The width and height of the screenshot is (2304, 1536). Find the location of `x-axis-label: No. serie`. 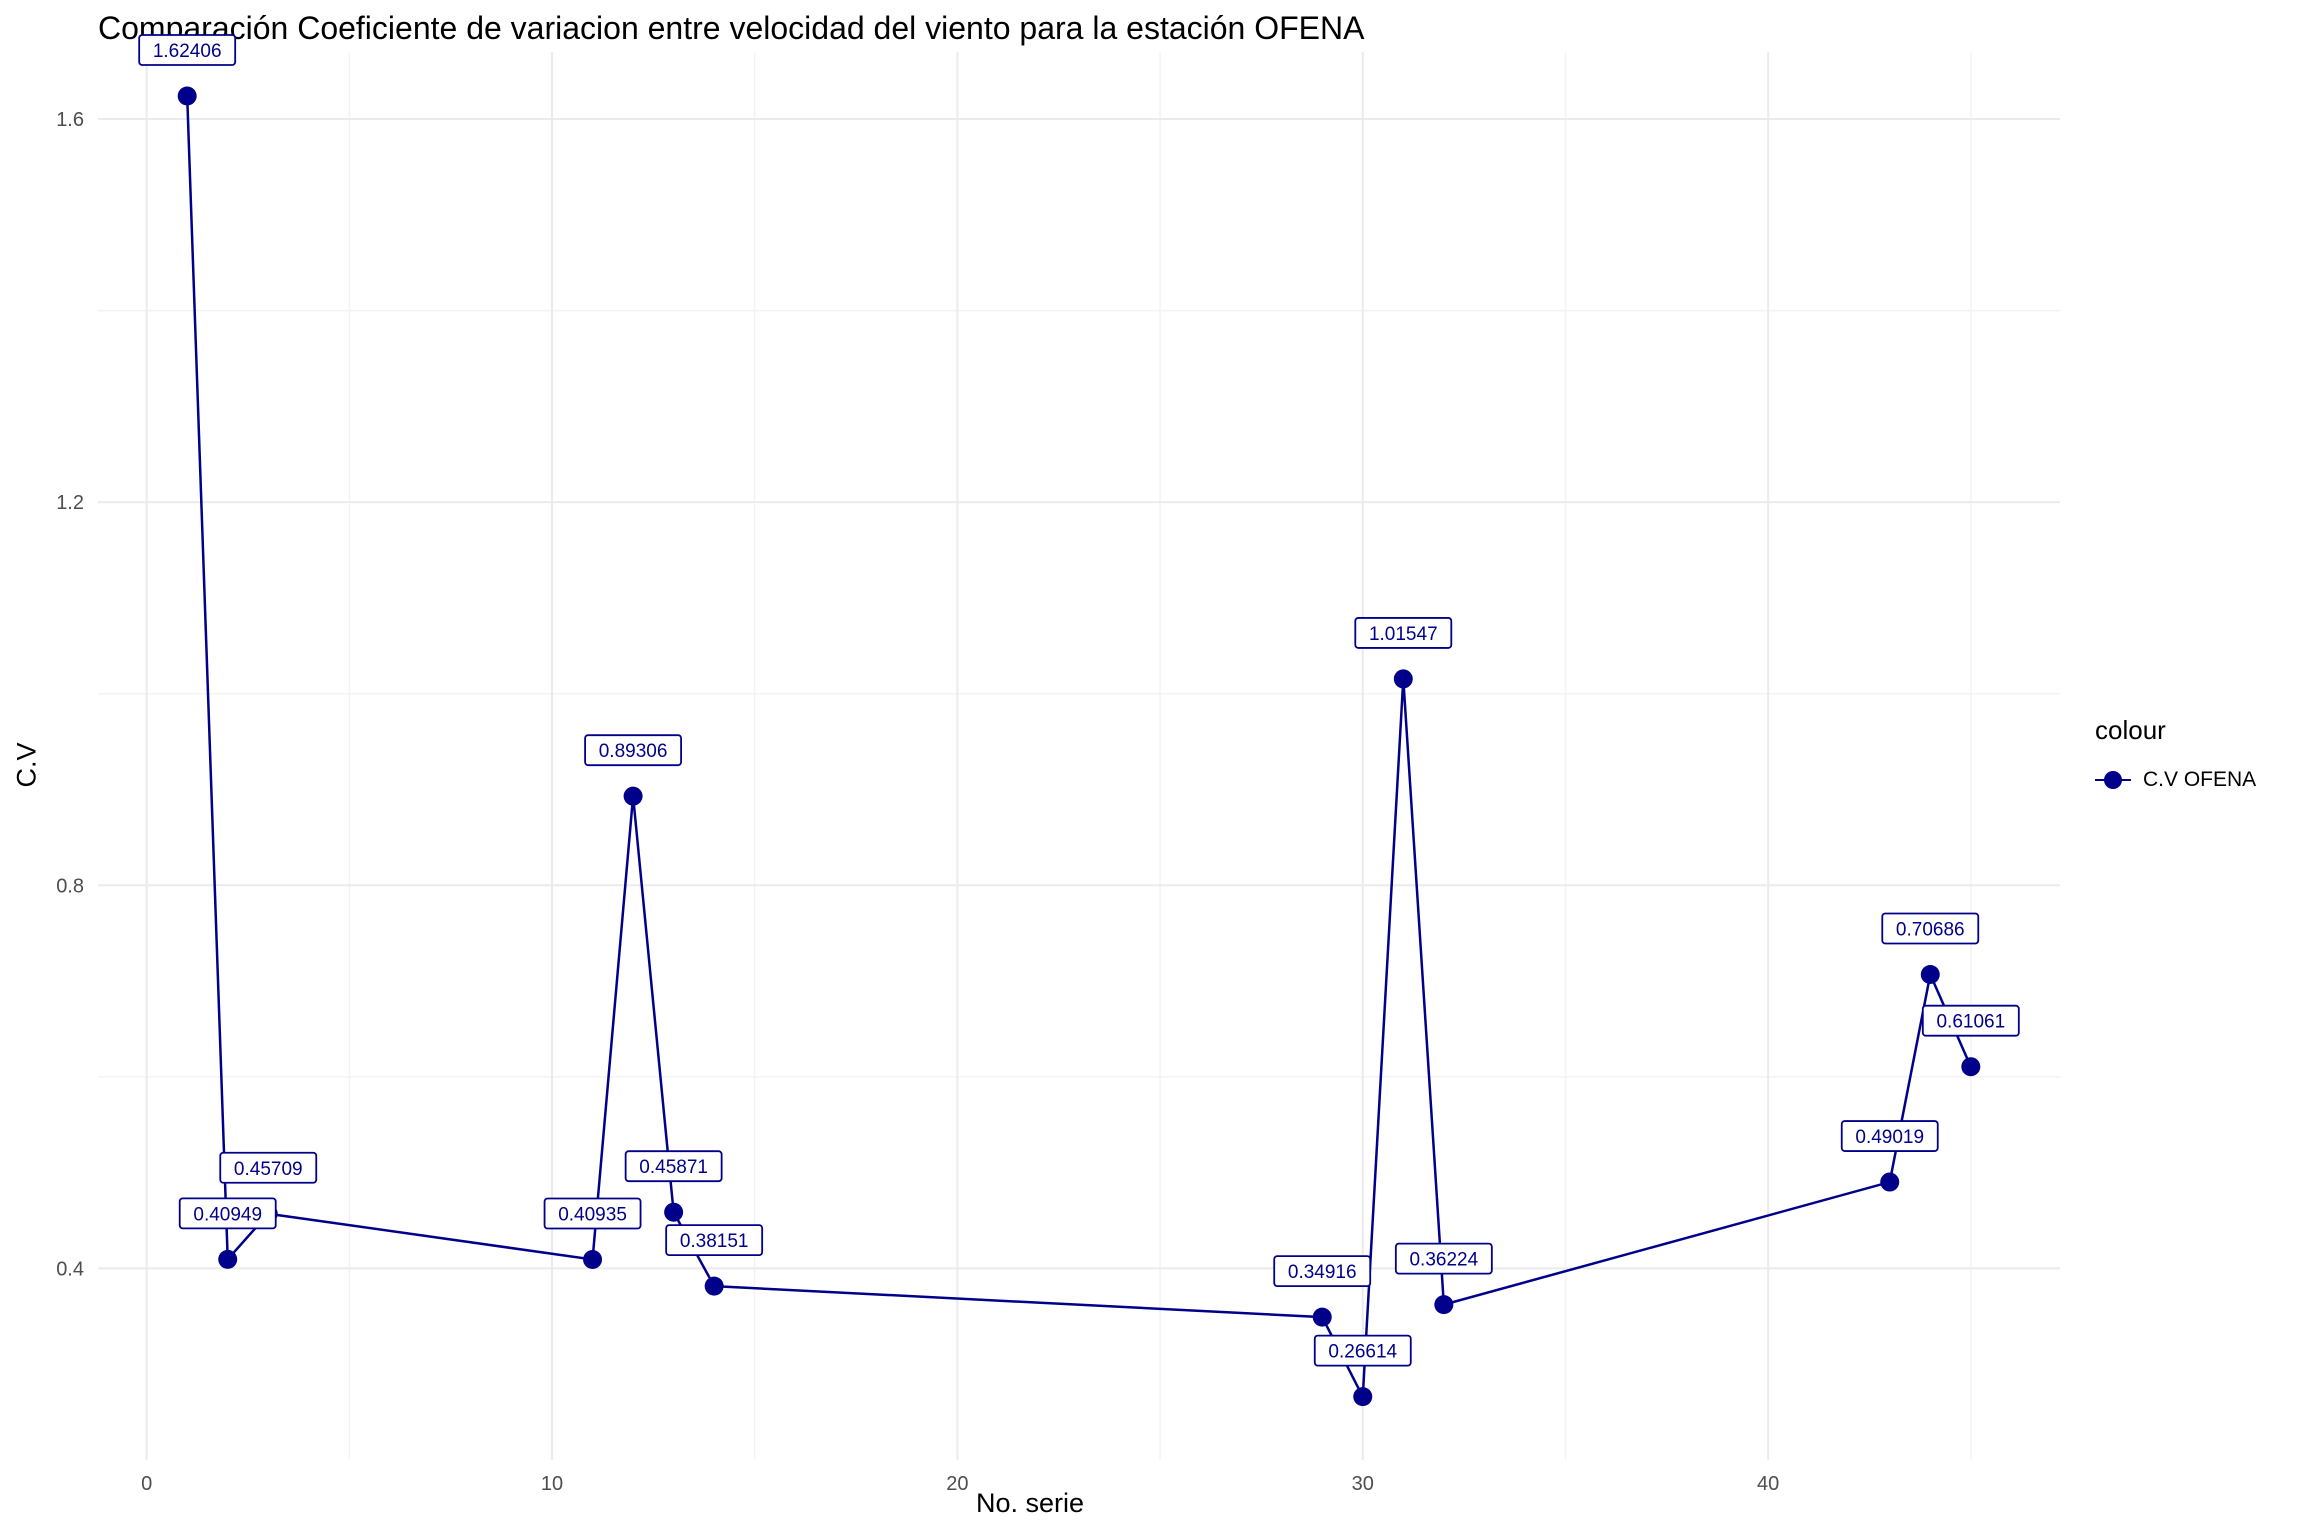

x-axis-label: No. serie is located at coordinates (1030, 1503).